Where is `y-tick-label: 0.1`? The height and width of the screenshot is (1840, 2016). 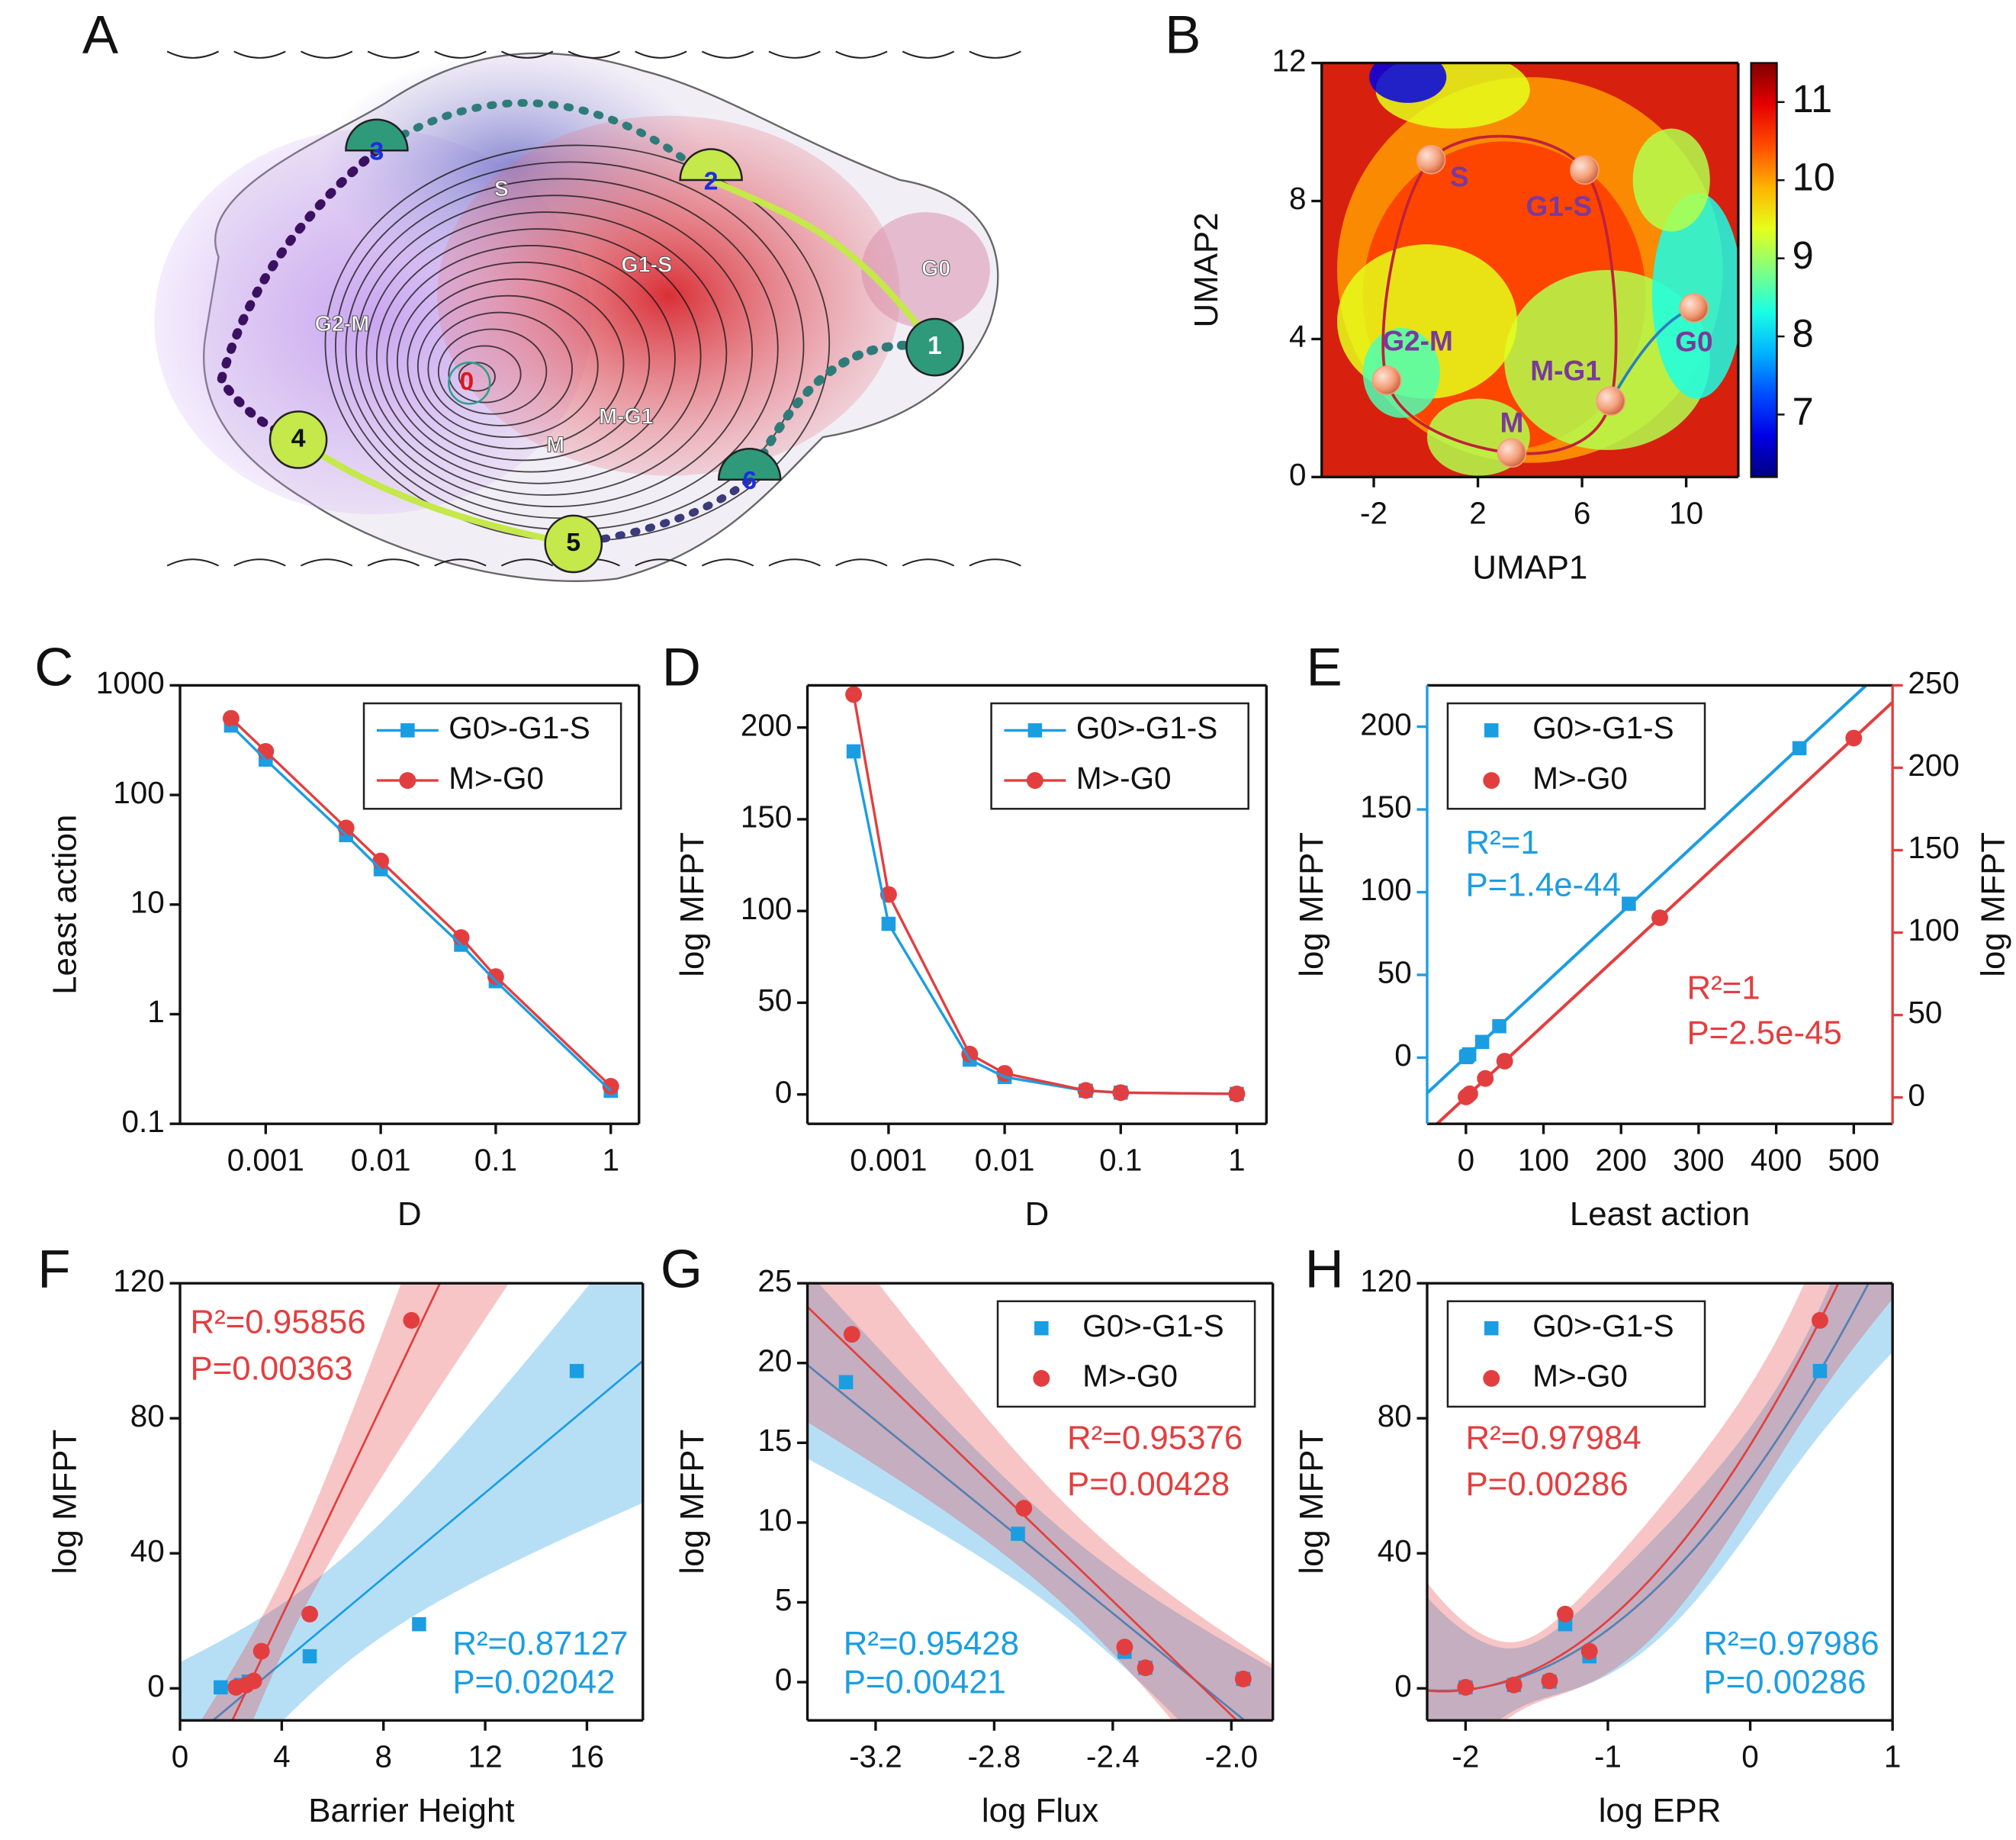
y-tick-label: 0.1 is located at coordinates (143, 1121).